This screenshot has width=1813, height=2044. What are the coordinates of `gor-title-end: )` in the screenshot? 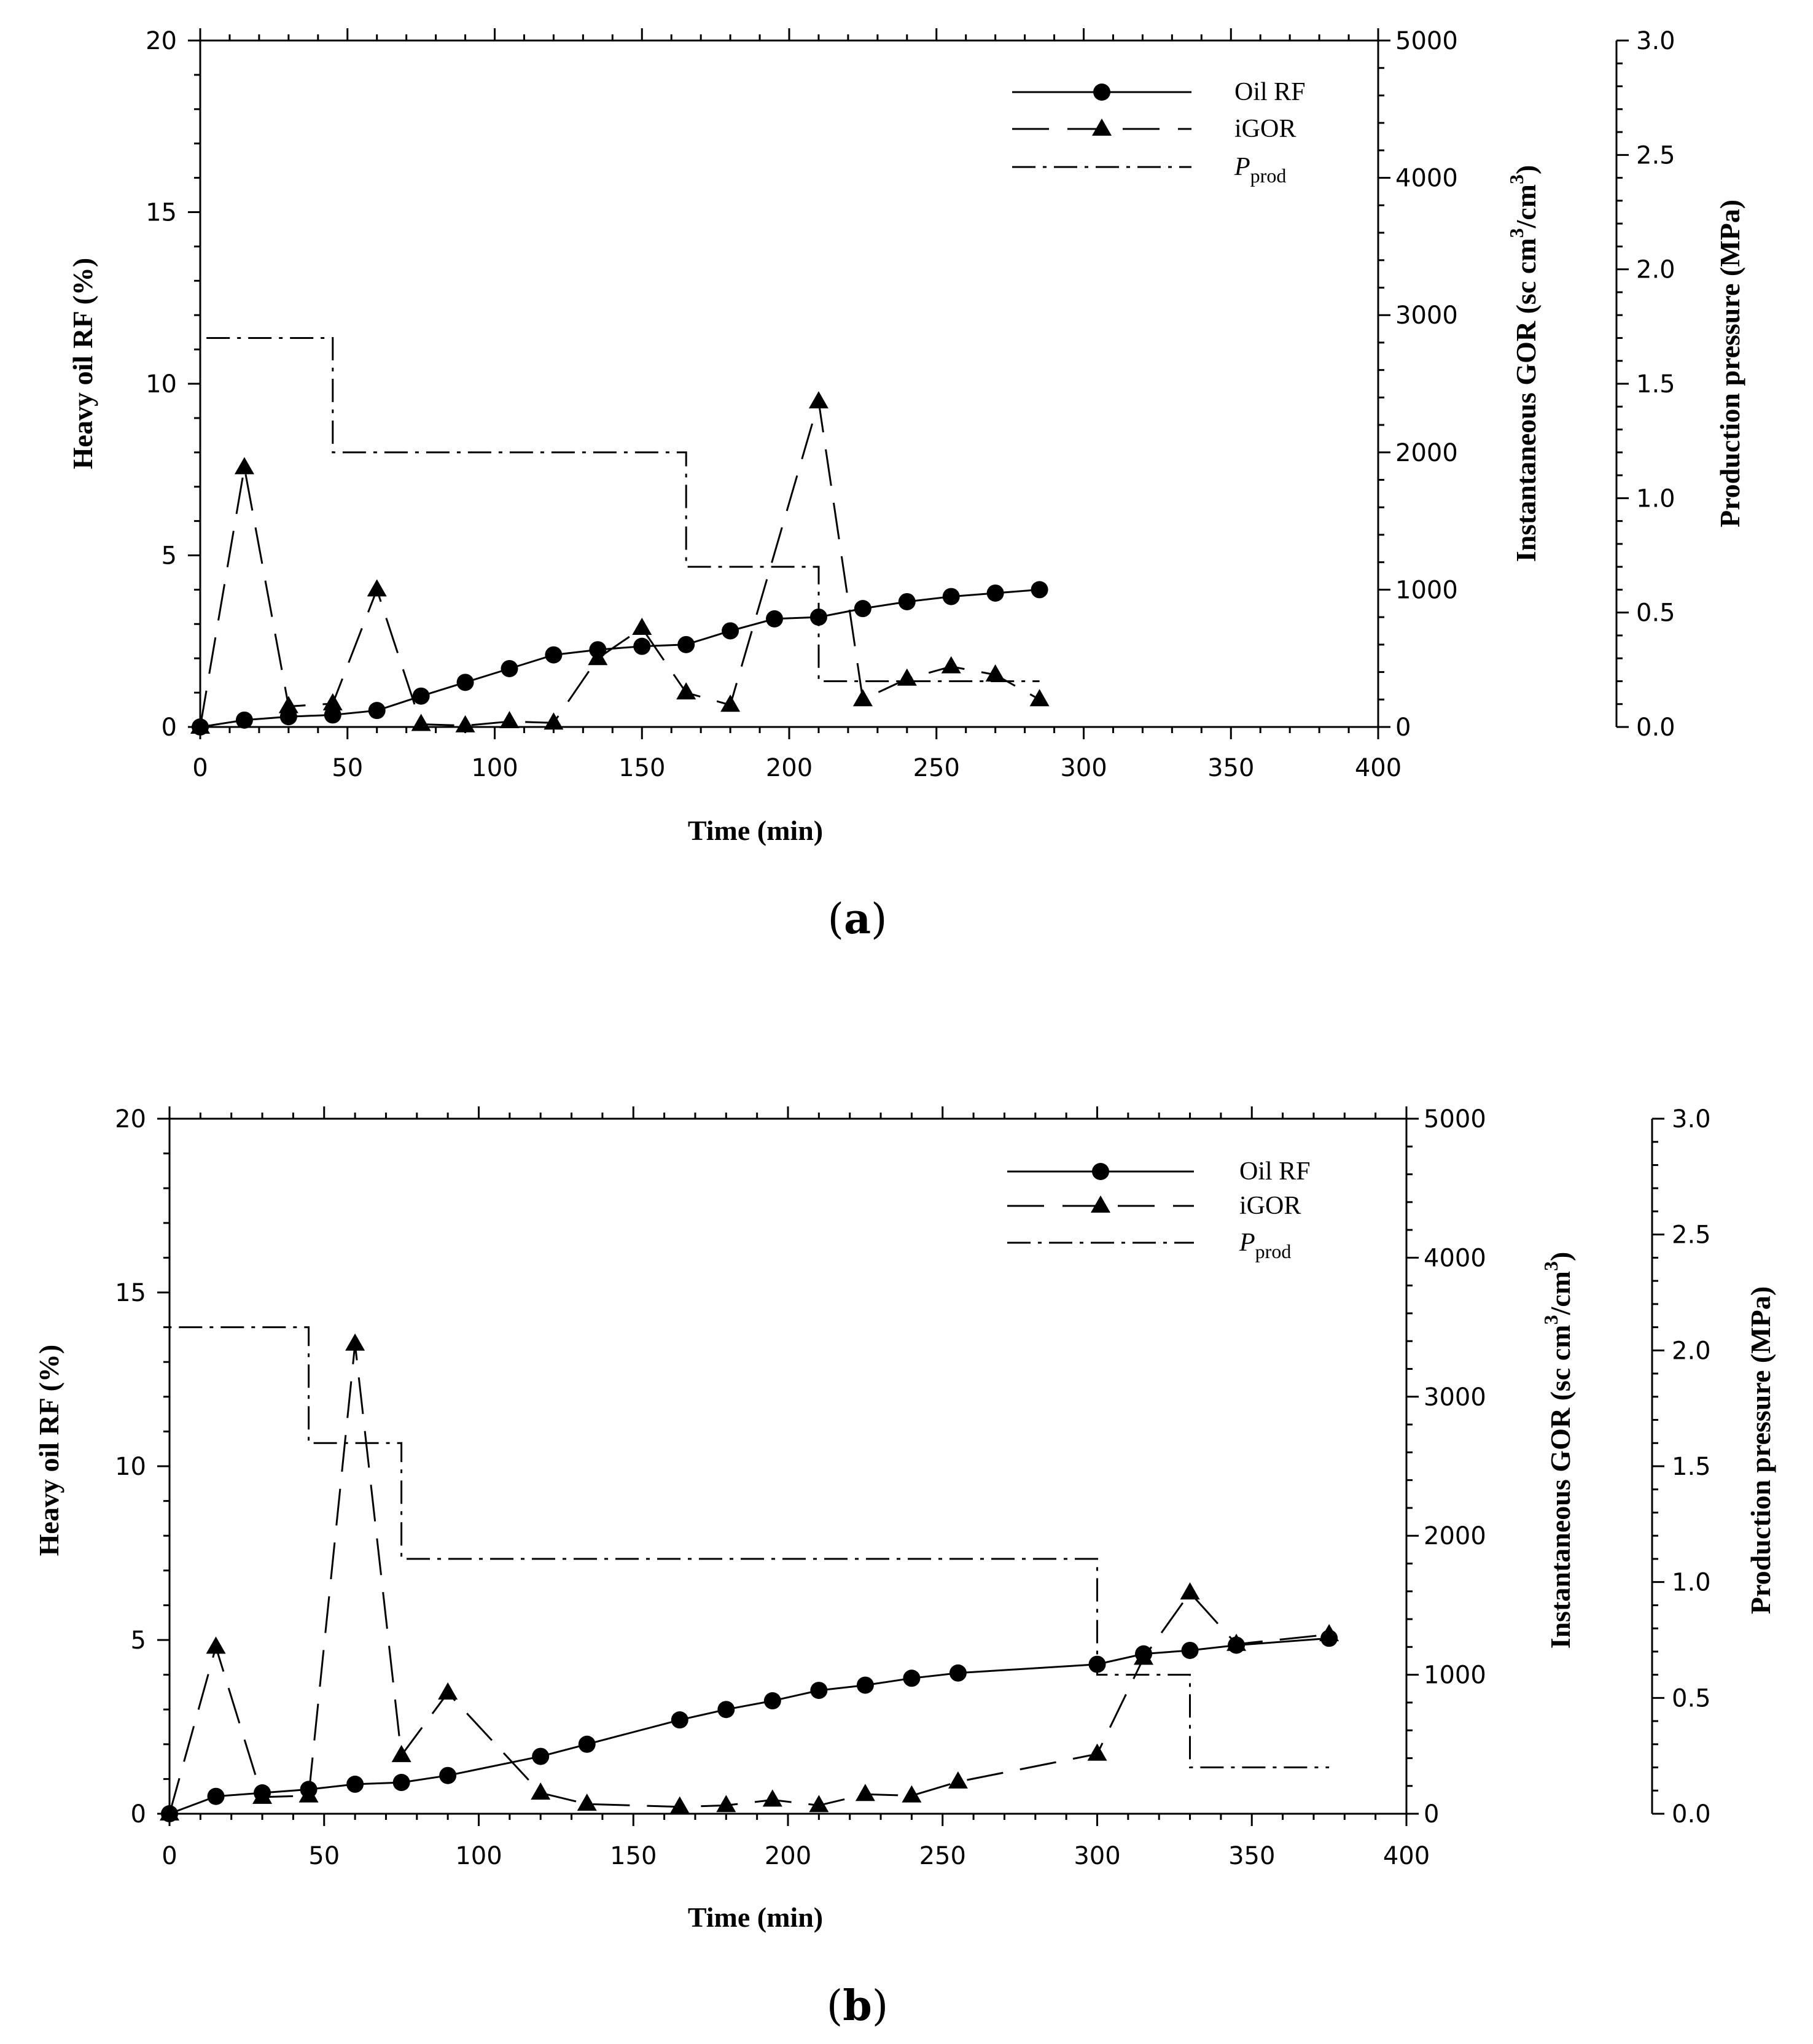 It's located at (1560, 1256).